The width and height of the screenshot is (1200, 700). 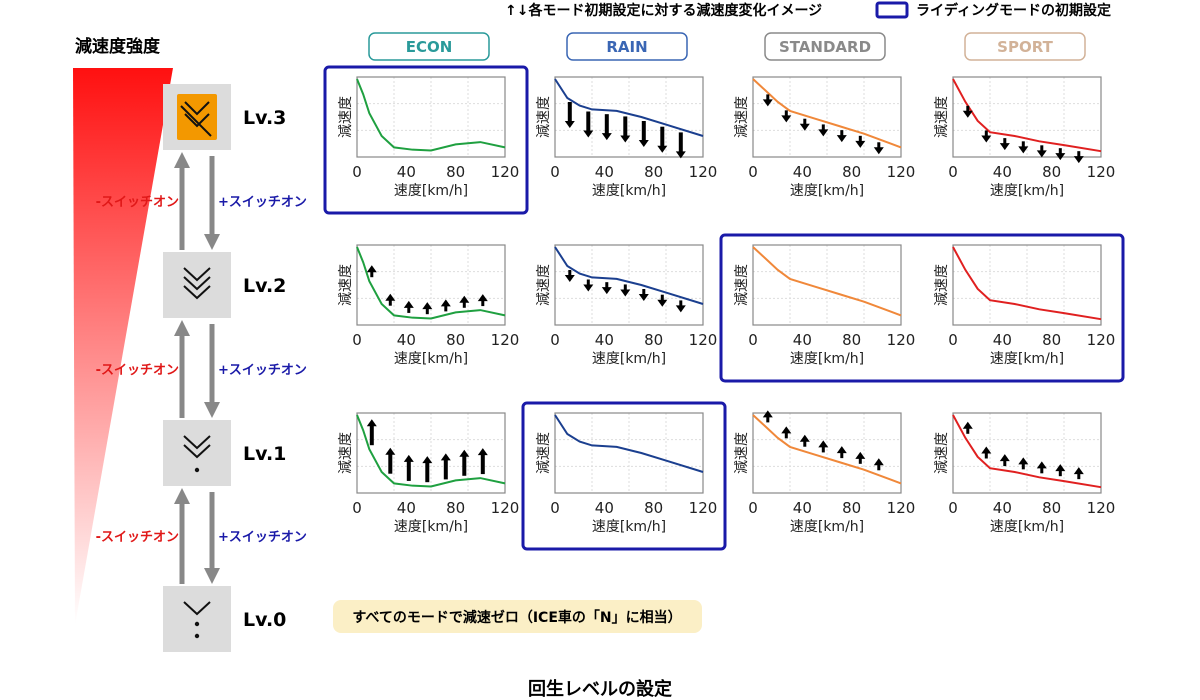 I want to click on level-icon-box, so click(x=197, y=453).